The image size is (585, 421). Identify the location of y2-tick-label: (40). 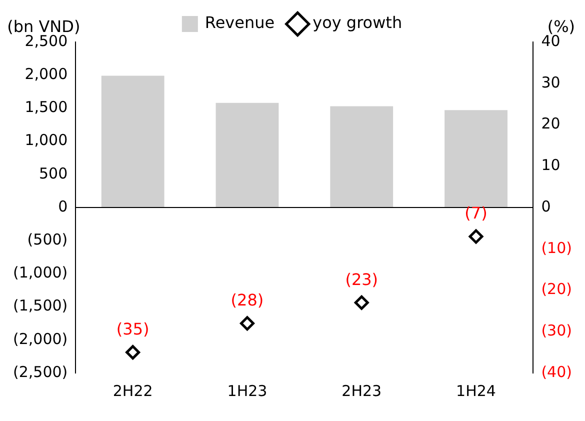
(556, 371).